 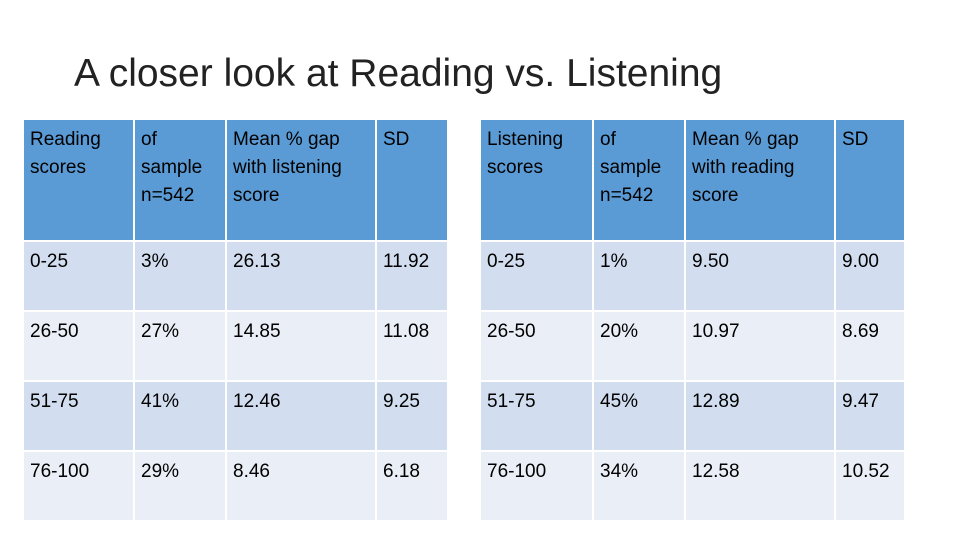 I want to click on table-row: 0-25 3% 26.13 11.92, so click(x=235, y=276).